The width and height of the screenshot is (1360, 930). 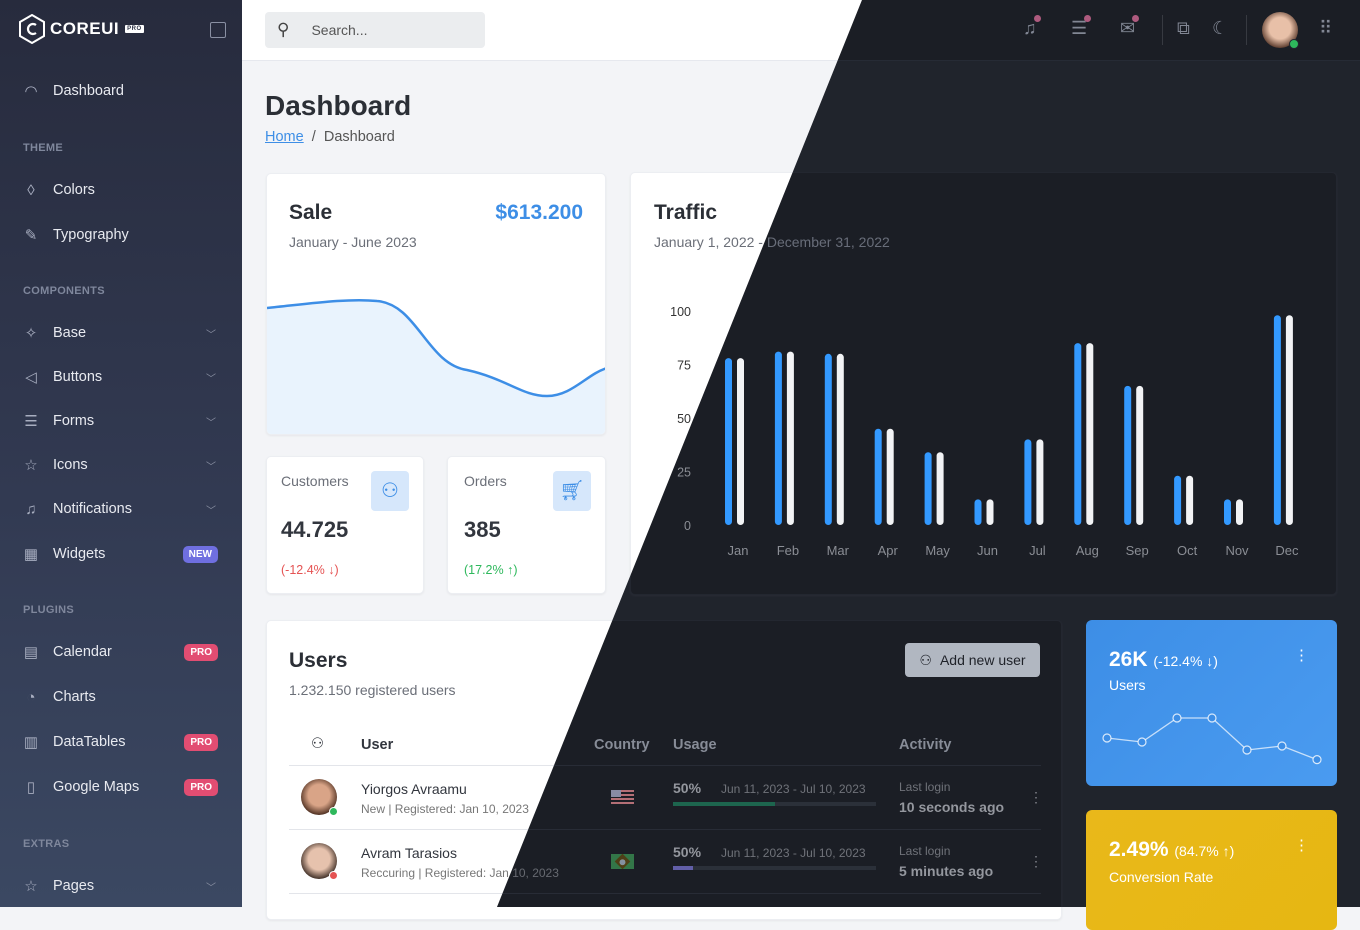 I want to click on sidebar-item-label: Charts, so click(x=74, y=697).